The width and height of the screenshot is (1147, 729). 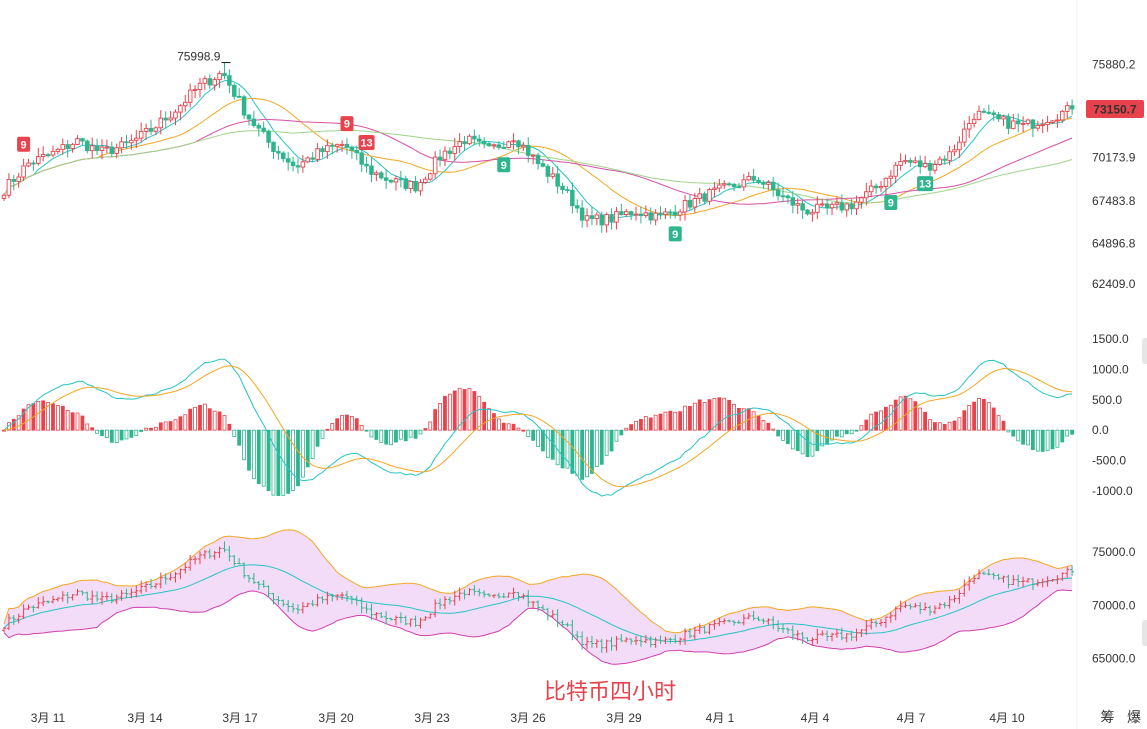 I want to click on sequence-marker-label: 9, so click(x=675, y=235).